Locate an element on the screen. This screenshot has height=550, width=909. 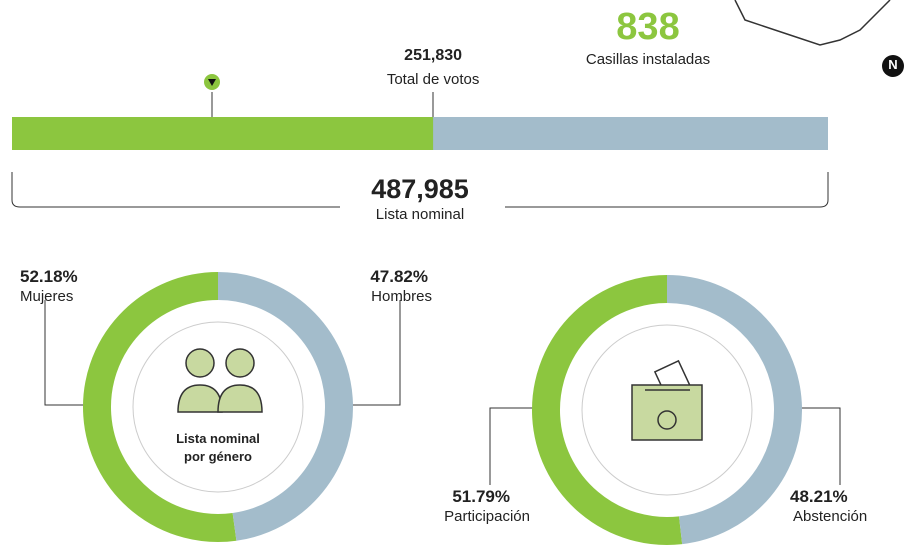
category-label: Participación is located at coordinates (487, 516).